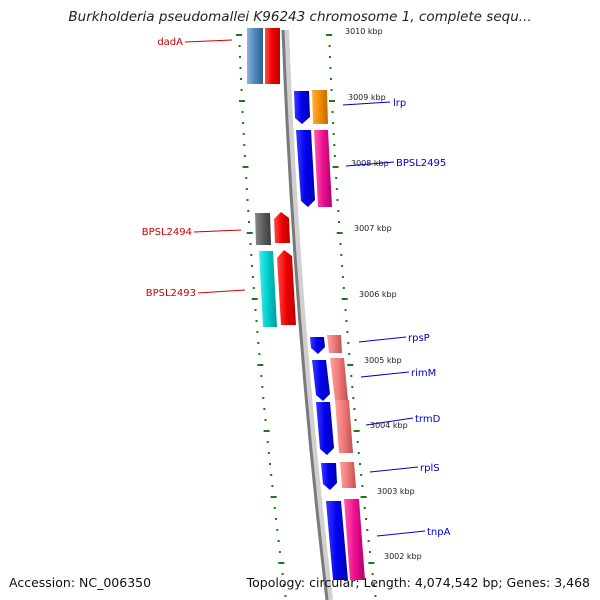  I want to click on feature-rimM-blue, so click(321, 380).